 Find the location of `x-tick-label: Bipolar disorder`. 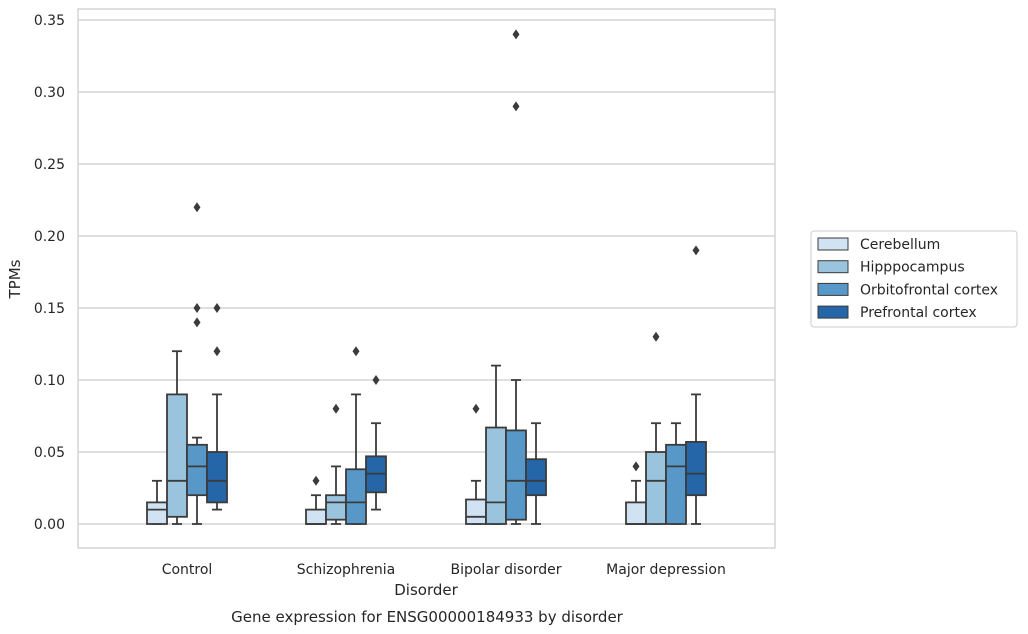

x-tick-label: Bipolar disorder is located at coordinates (505, 570).